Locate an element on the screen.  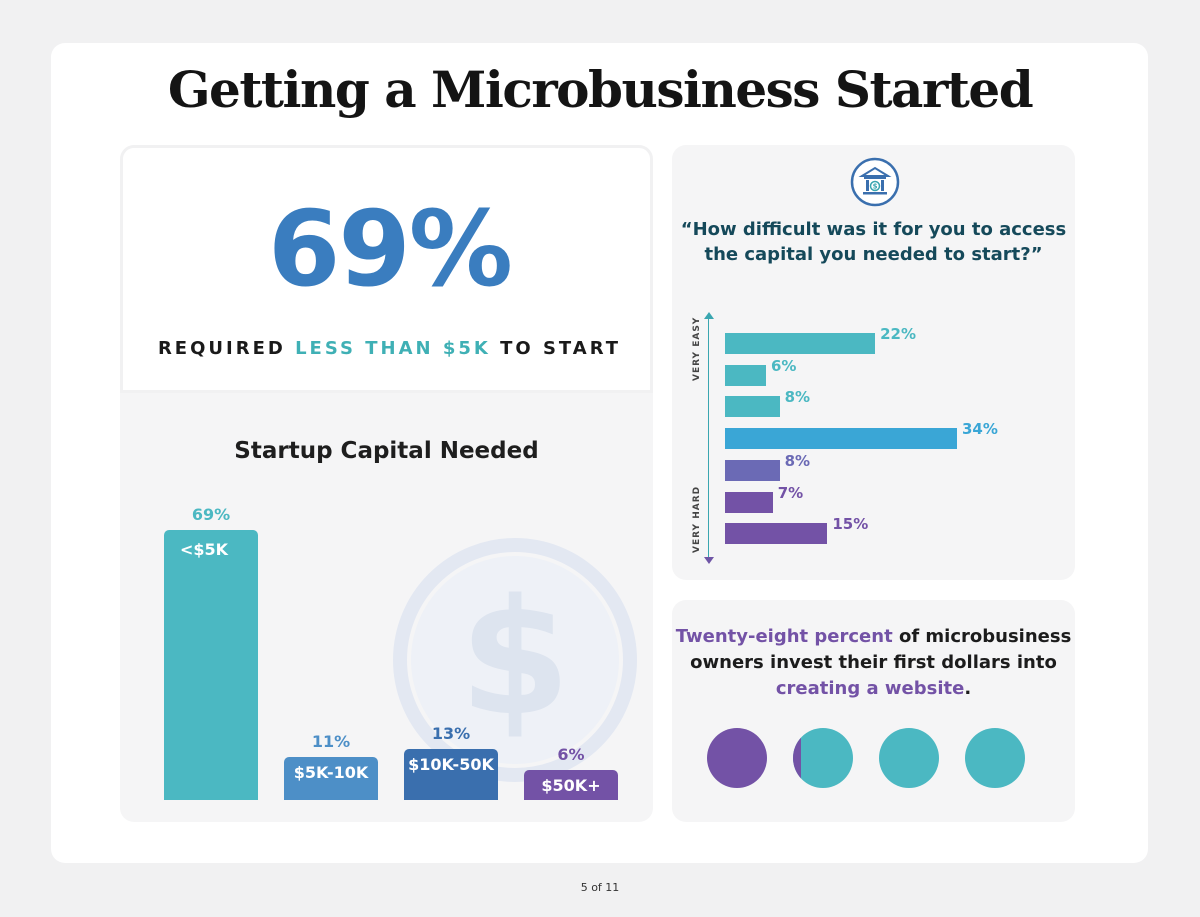
difficulty-bar-value-label: 34% is located at coordinates (980, 429).